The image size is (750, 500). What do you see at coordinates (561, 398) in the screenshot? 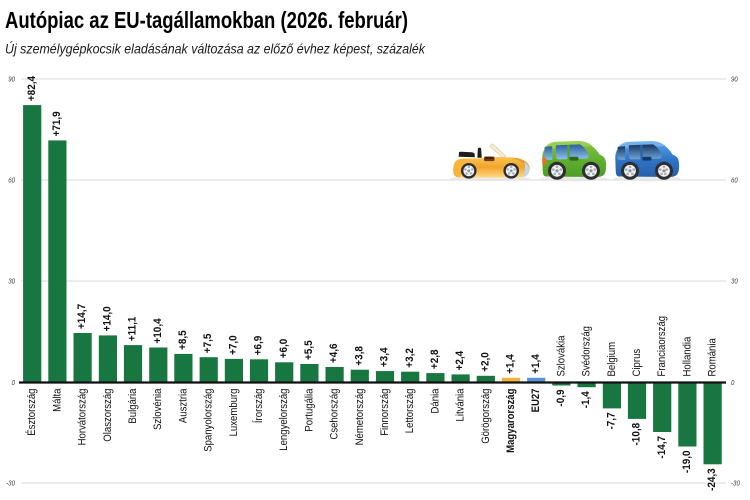
I see `svg-text: -0,9` at bounding box center [561, 398].